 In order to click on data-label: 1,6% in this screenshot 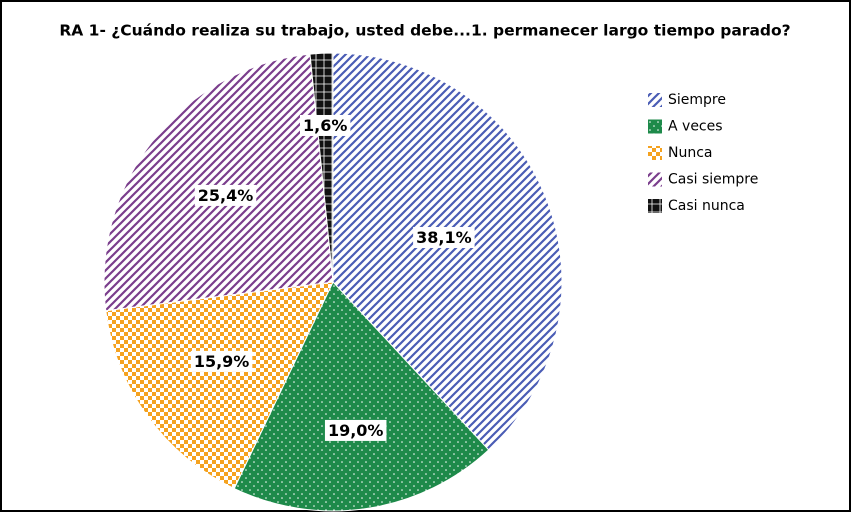, I will do `click(325, 125)`.